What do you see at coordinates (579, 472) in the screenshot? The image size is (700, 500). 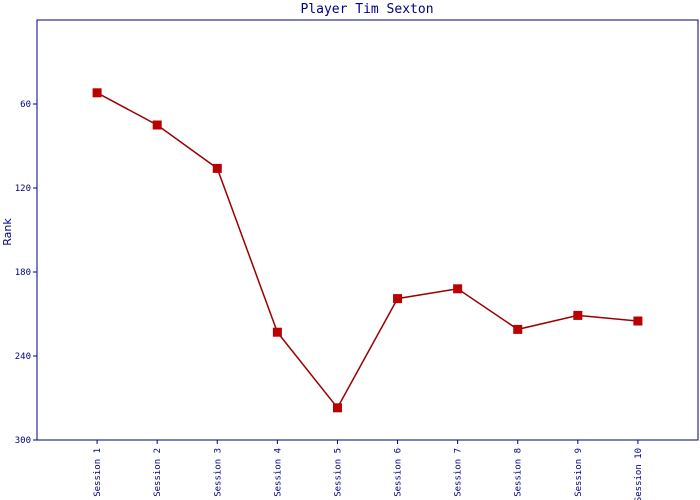 I see `x-tick-label: Session 9` at bounding box center [579, 472].